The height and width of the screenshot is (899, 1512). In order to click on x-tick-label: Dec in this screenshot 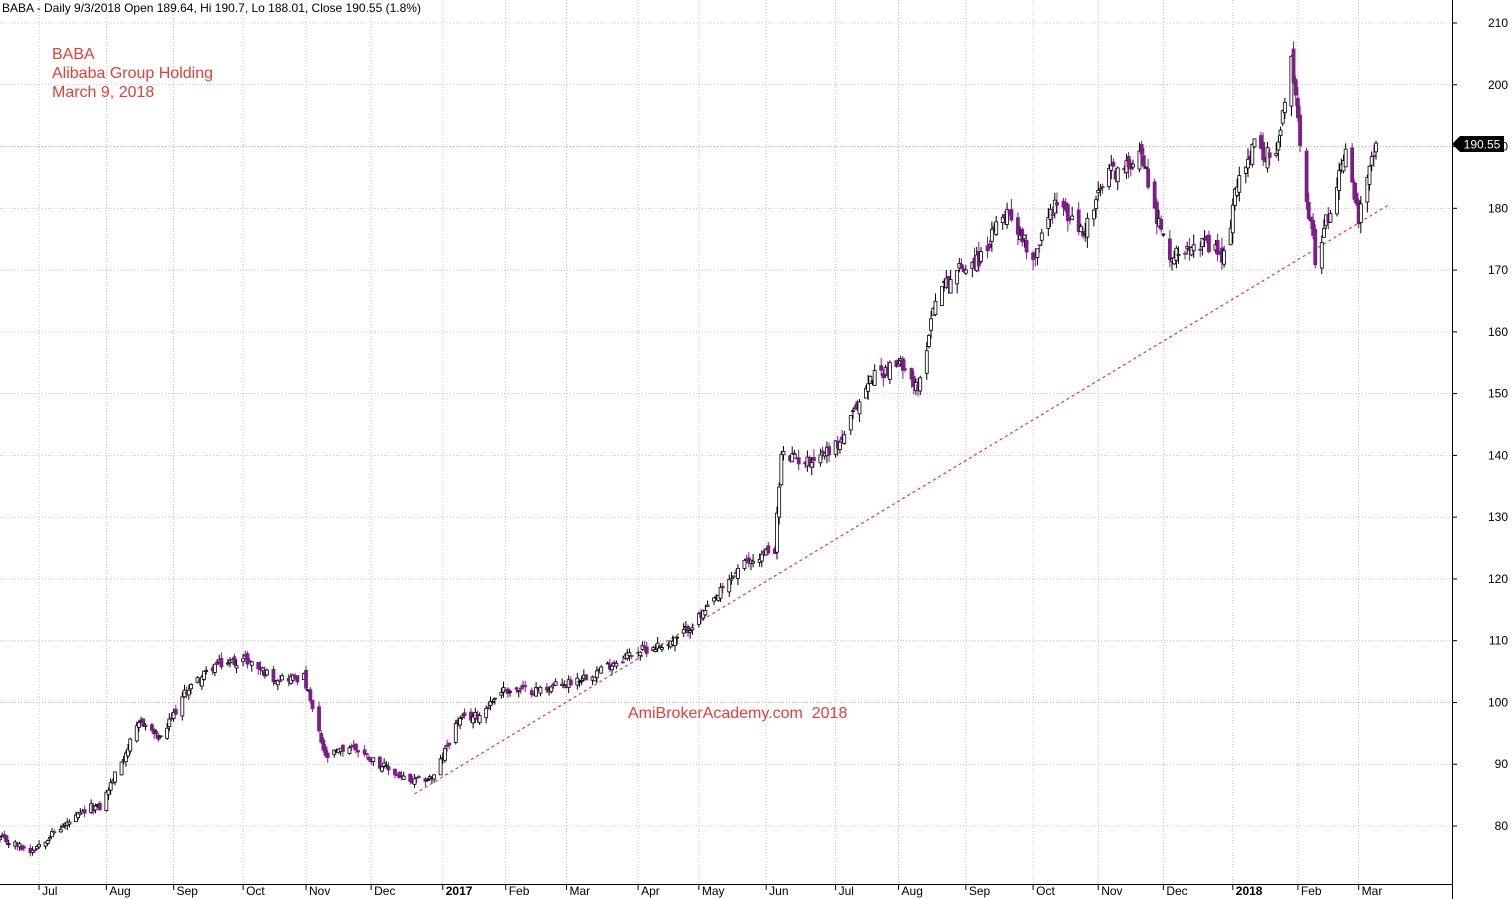, I will do `click(1176, 891)`.